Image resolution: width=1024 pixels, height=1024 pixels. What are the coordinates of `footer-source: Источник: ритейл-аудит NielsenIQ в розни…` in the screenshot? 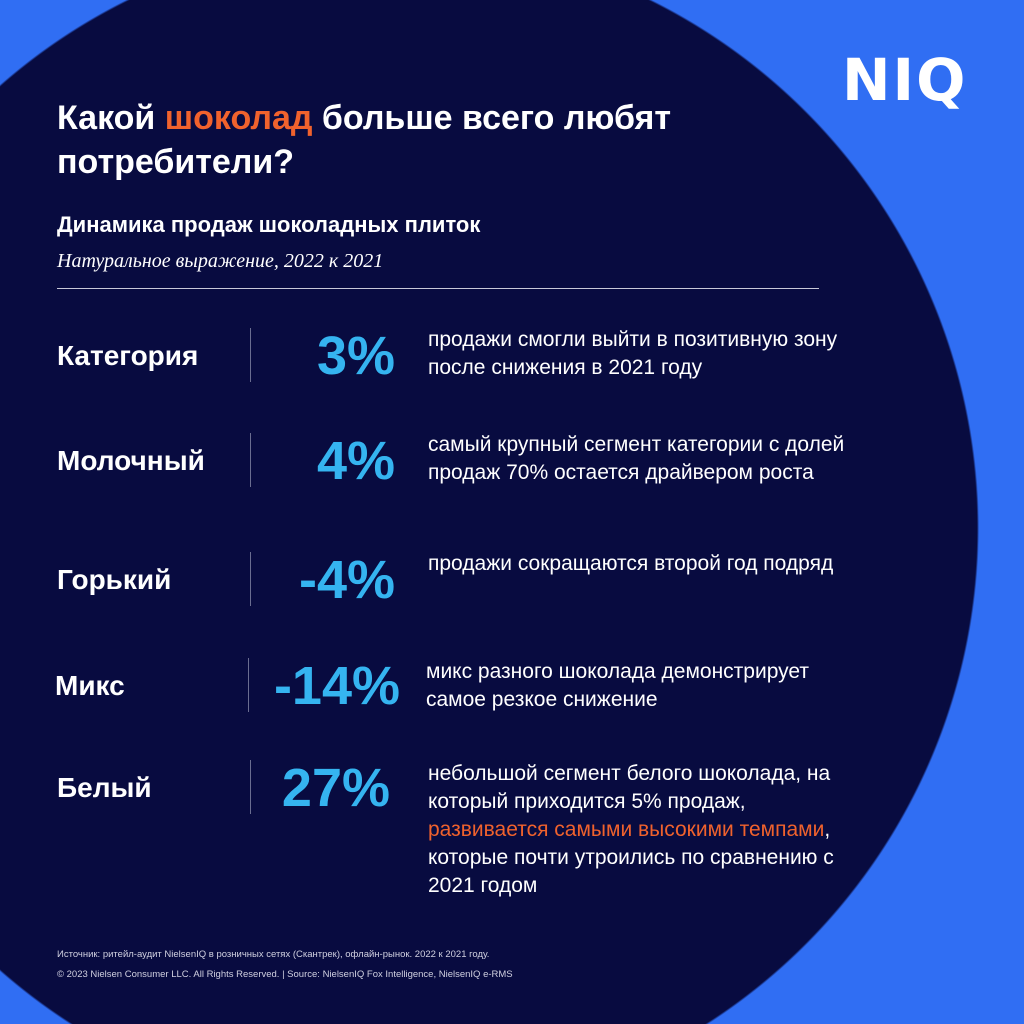 It's located at (273, 954).